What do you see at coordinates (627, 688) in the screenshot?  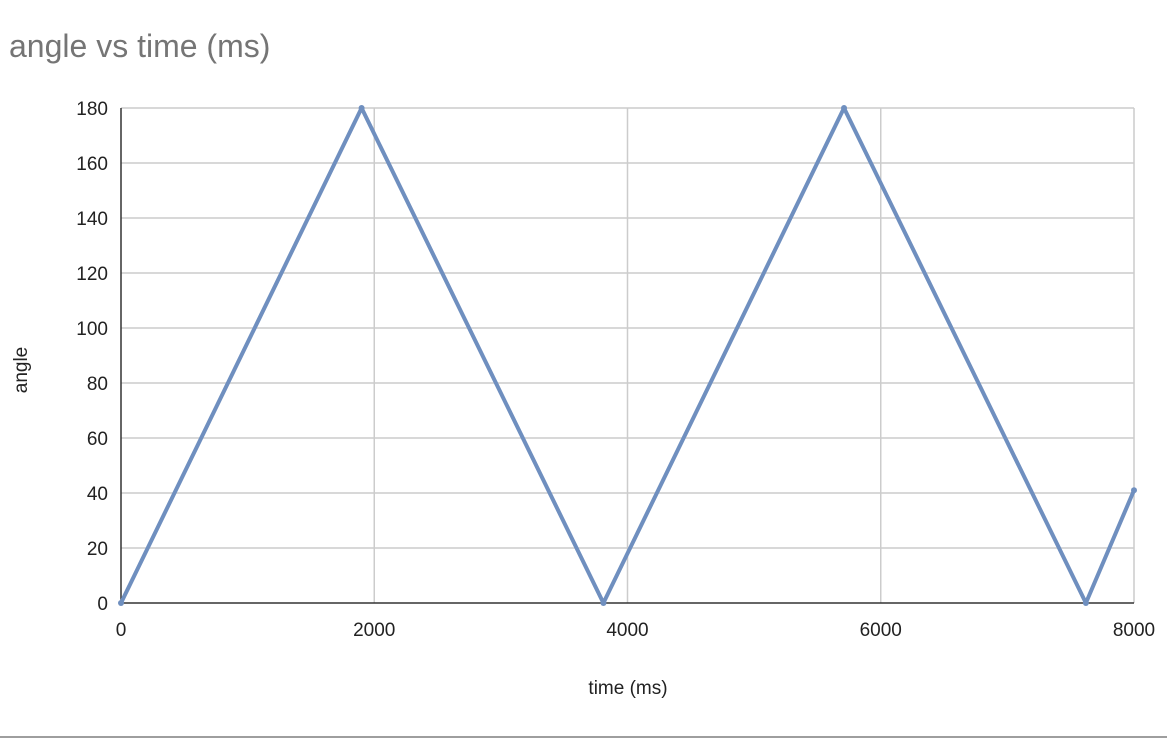 I see `x-axis-title: time (ms)` at bounding box center [627, 688].